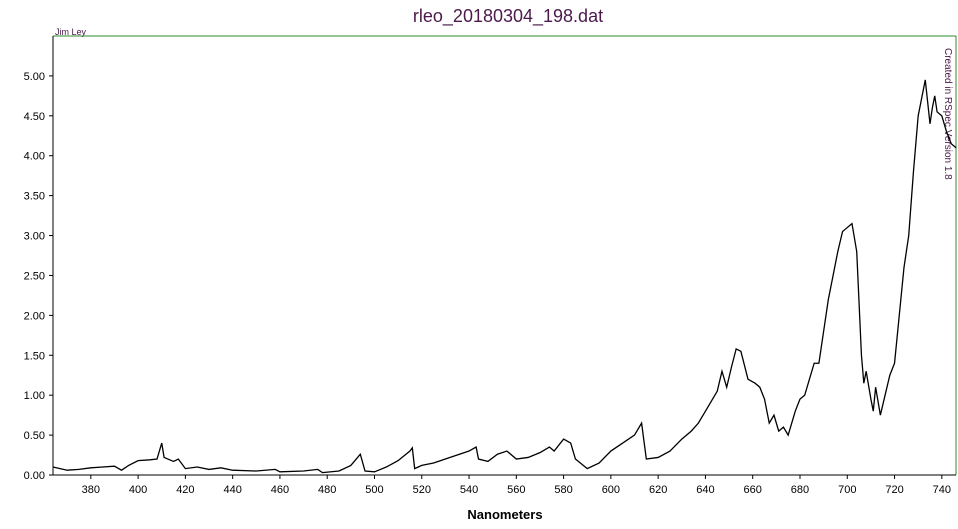 Image resolution: width=958 pixels, height=529 pixels. Describe the element at coordinates (34, 476) in the screenshot. I see `y-tick-label: 0.00` at that location.